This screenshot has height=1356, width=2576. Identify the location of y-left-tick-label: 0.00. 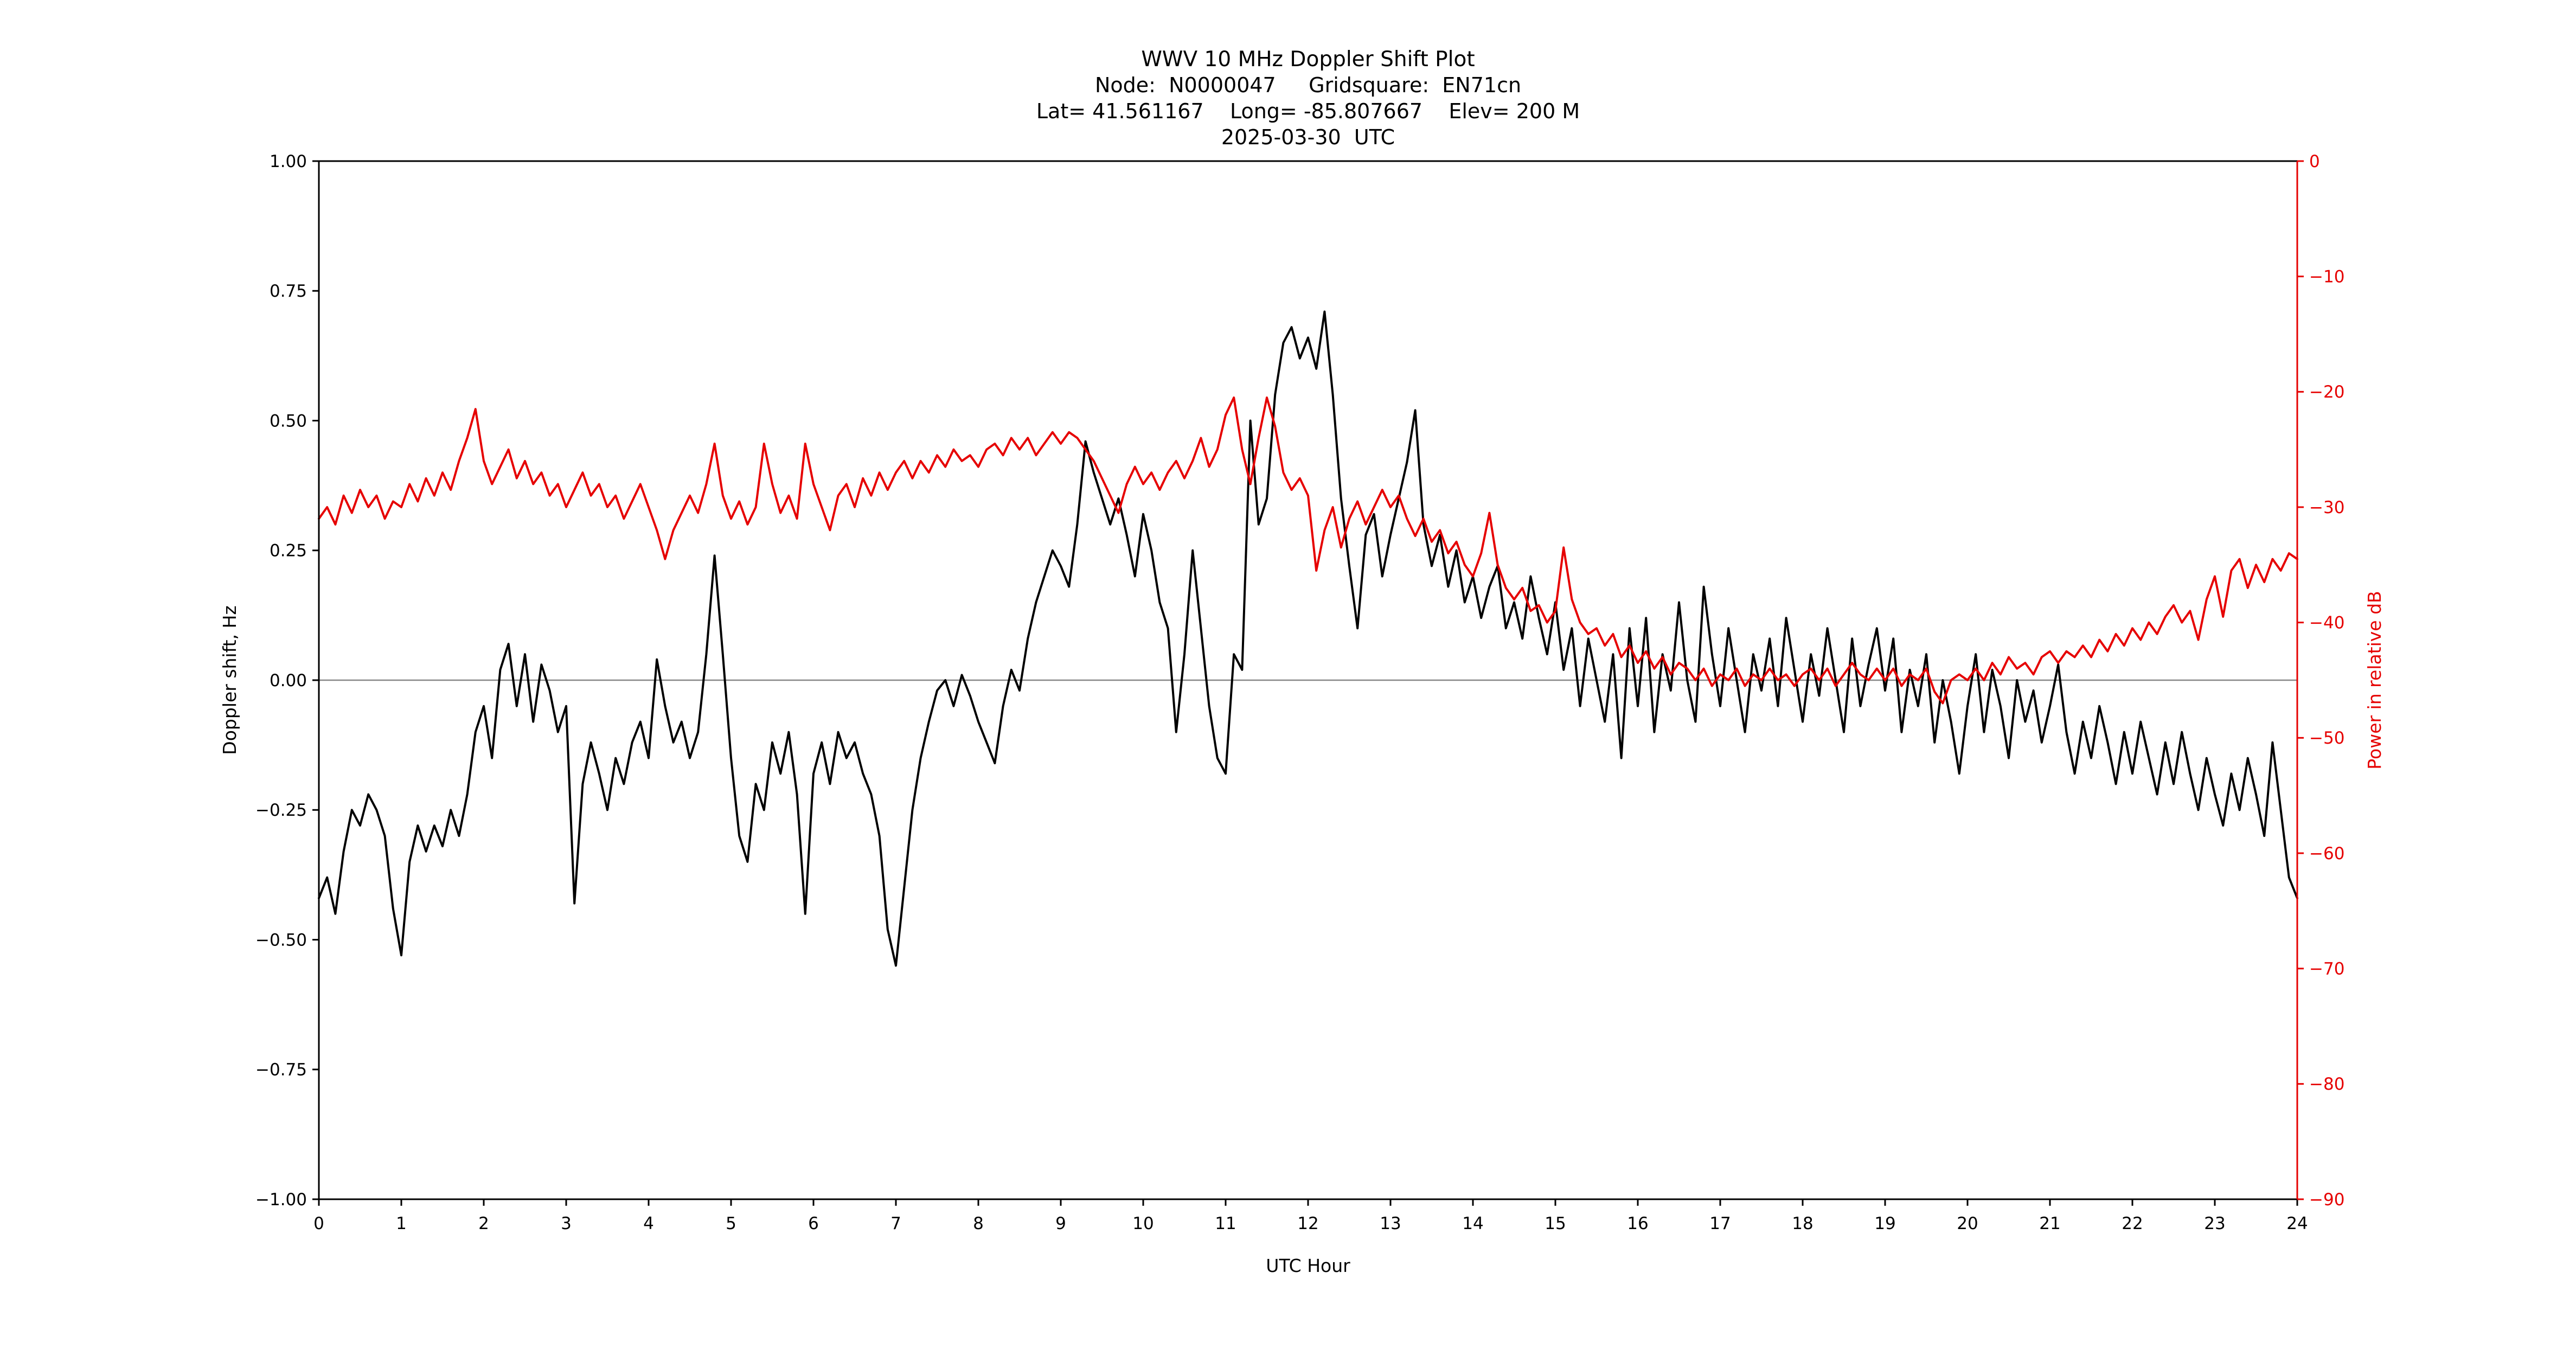
(288, 680).